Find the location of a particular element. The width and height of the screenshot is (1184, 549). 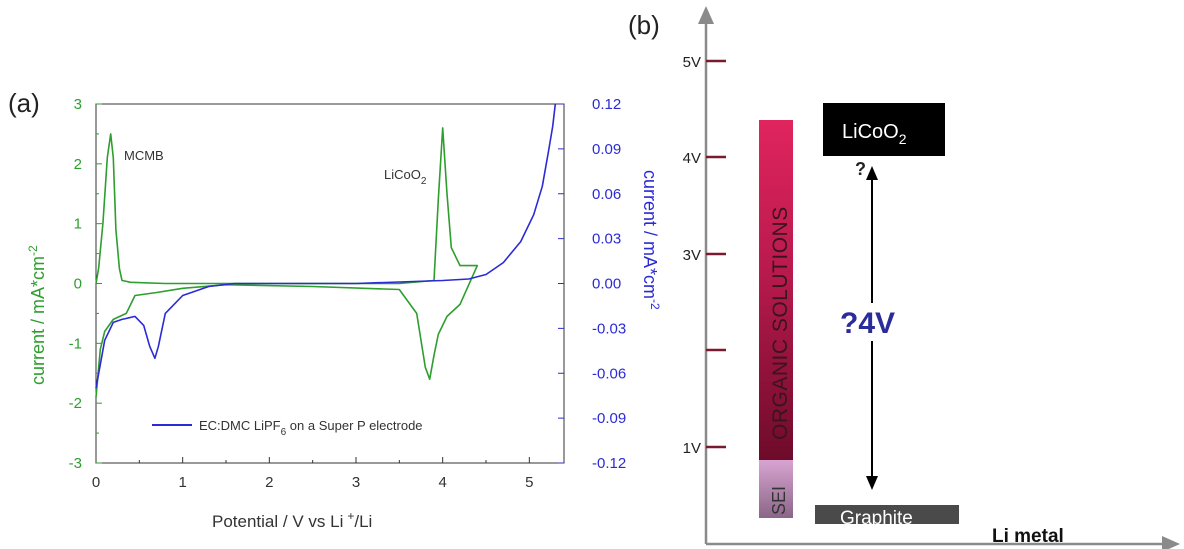

y-axis-left-label: current / mA*cm-2 is located at coordinates (37, 315).